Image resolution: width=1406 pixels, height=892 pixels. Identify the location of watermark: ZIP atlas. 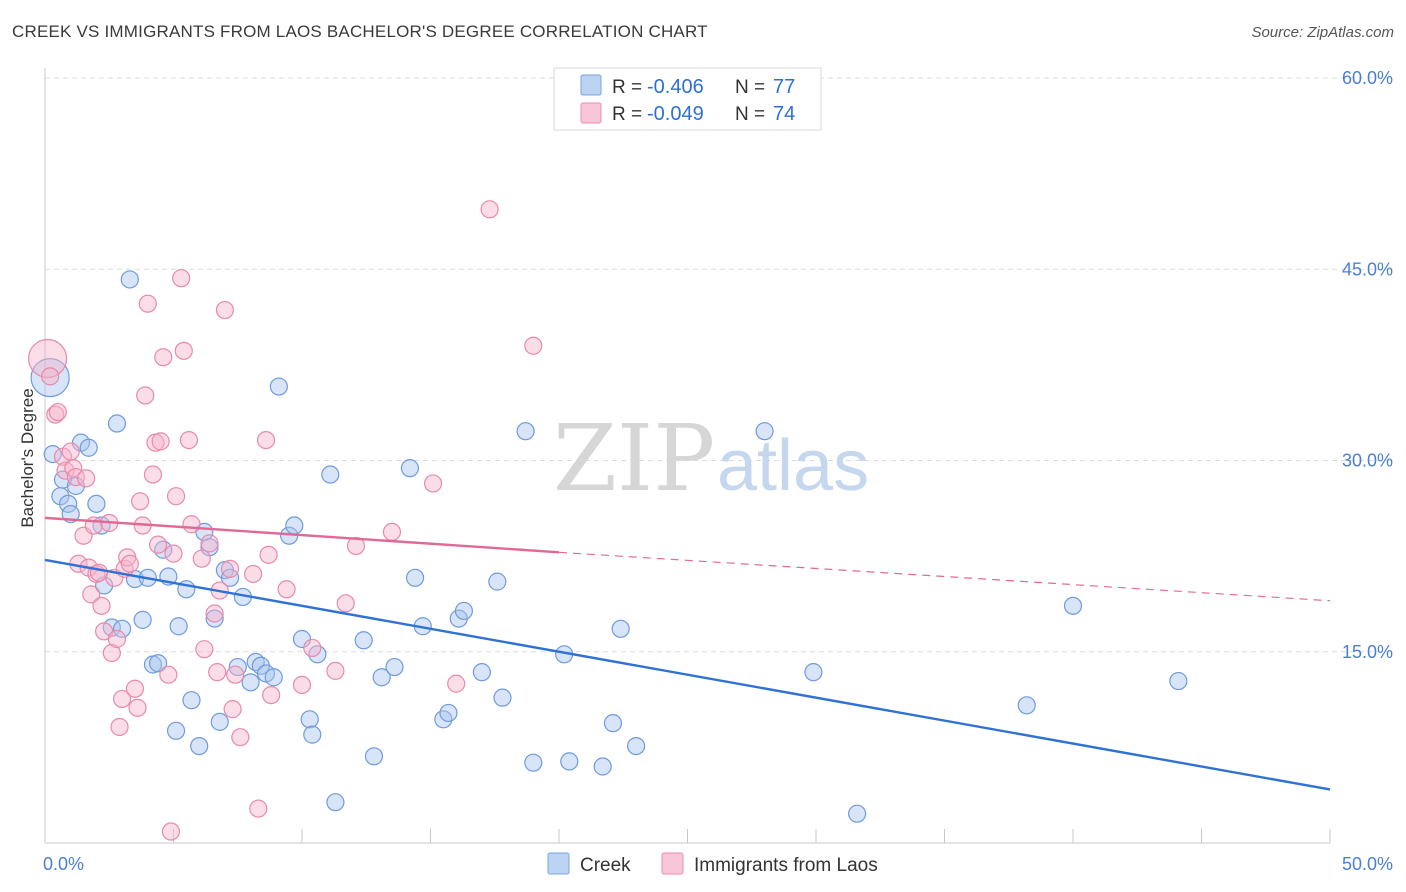
(711, 458).